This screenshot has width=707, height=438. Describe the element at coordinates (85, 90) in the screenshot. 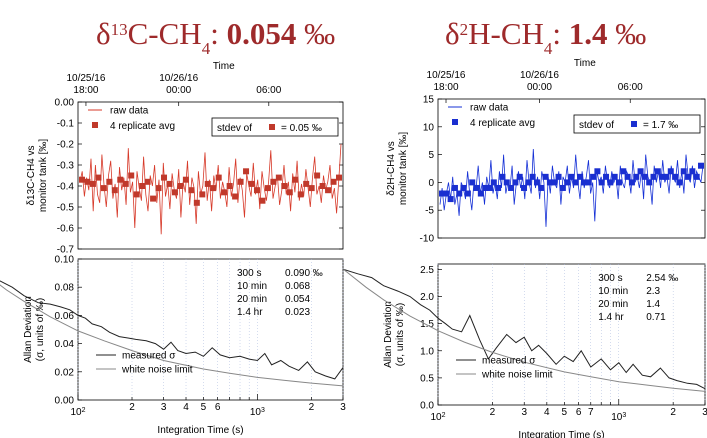

I see `time-tick-time: 18:00` at that location.